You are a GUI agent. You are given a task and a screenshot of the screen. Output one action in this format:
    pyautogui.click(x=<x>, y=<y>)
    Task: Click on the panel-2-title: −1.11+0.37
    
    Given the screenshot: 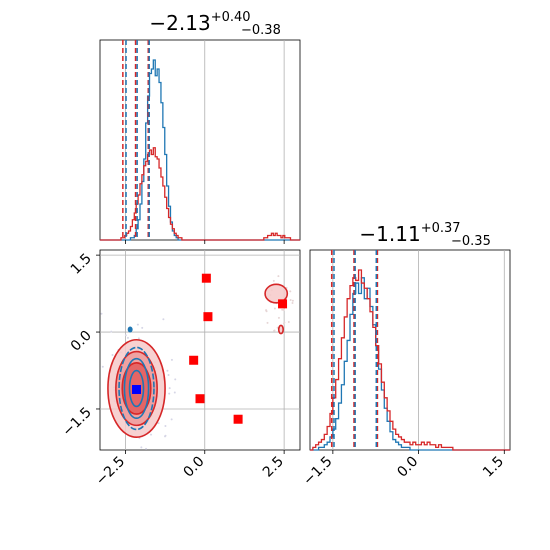 What is the action you would take?
    pyautogui.click(x=409, y=233)
    